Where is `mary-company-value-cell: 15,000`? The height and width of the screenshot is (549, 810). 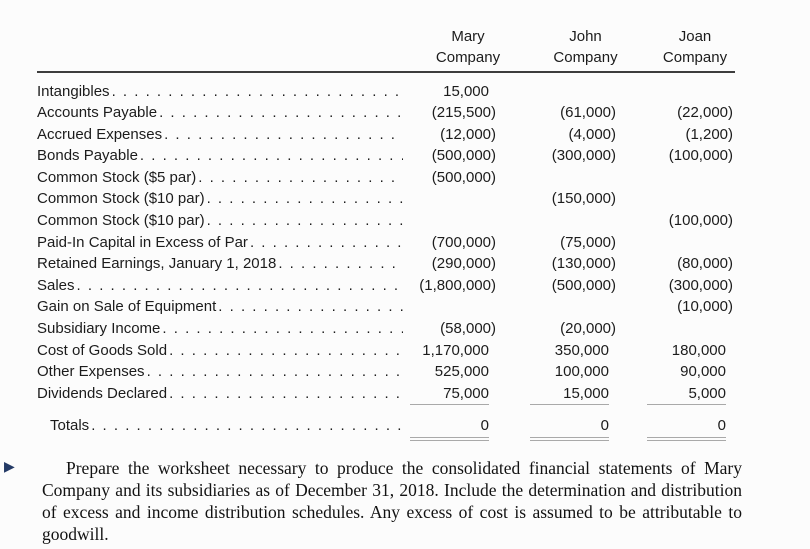 mary-company-value-cell: 15,000 is located at coordinates (451, 91).